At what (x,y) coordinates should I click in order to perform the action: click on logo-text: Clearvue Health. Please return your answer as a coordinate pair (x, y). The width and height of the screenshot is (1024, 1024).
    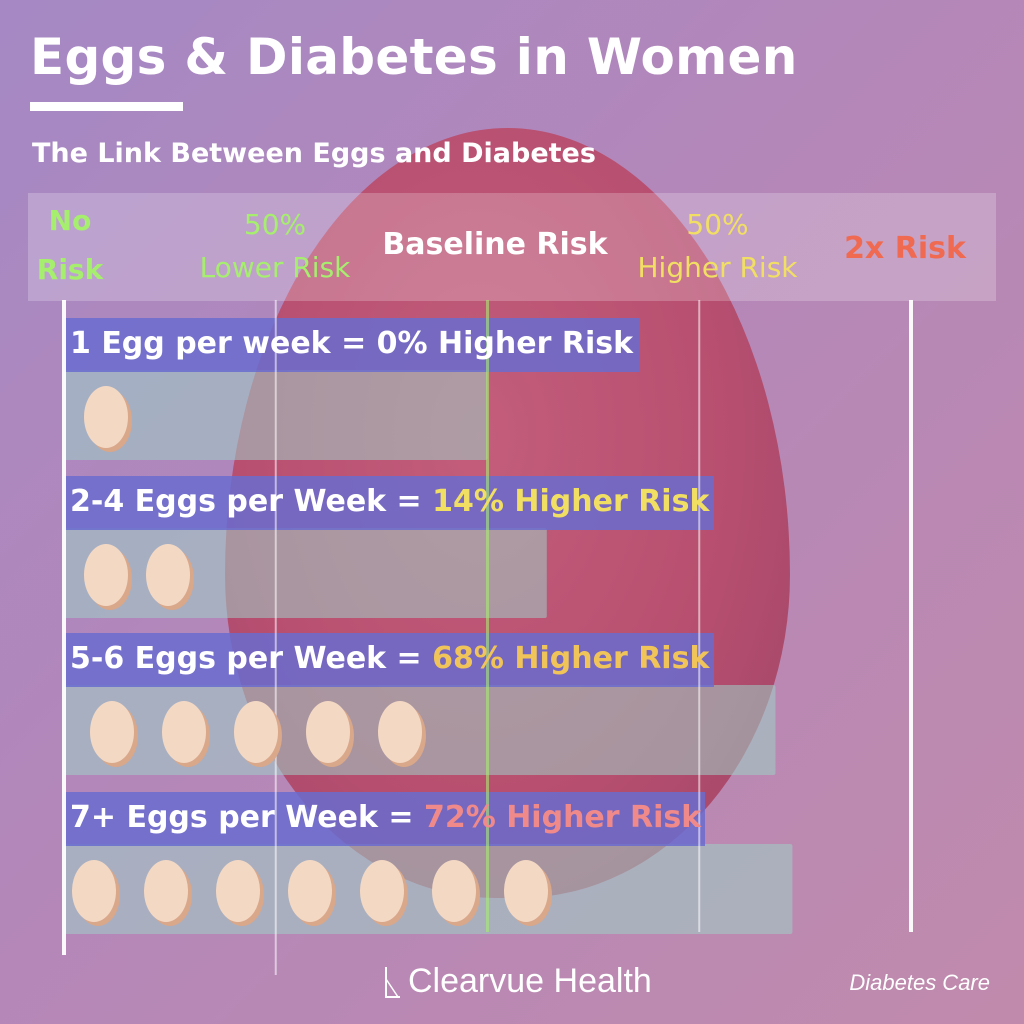
    Looking at the image, I should click on (530, 981).